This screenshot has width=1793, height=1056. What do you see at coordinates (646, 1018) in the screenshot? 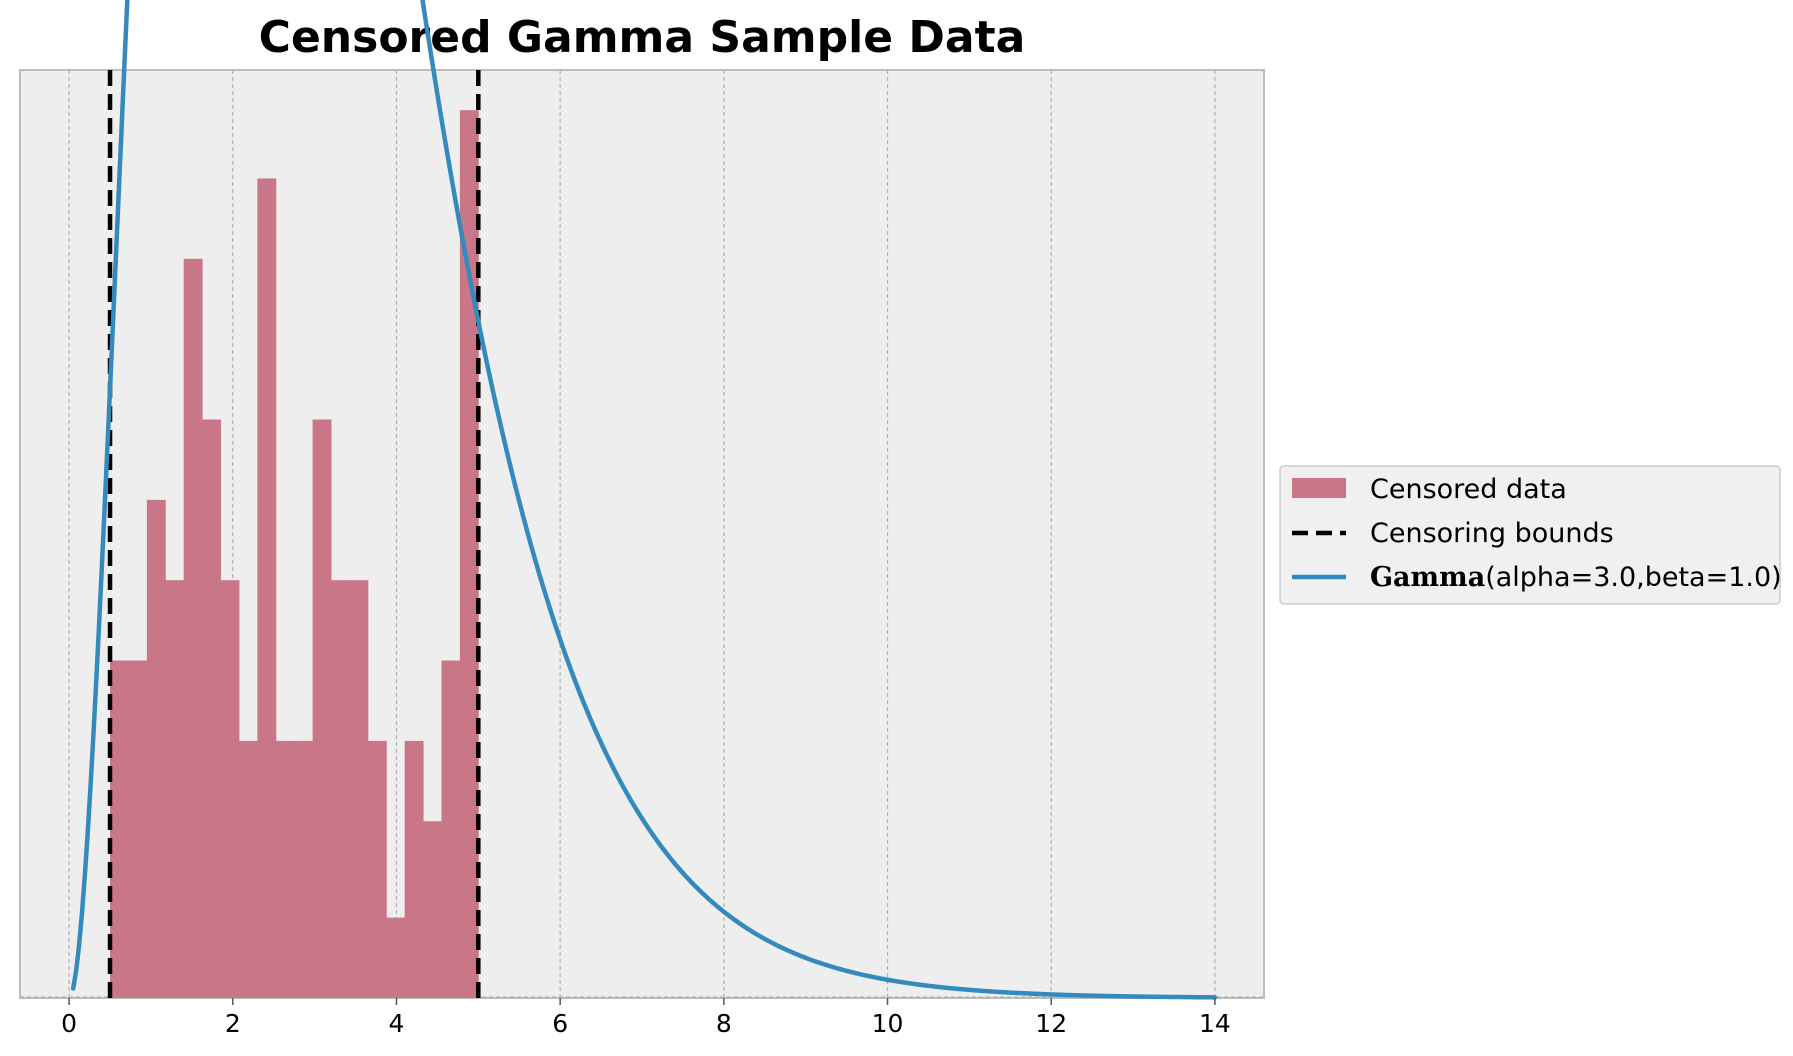
I see `x-axis-ticks: 0 2 4 6 8 10 12 14` at bounding box center [646, 1018].